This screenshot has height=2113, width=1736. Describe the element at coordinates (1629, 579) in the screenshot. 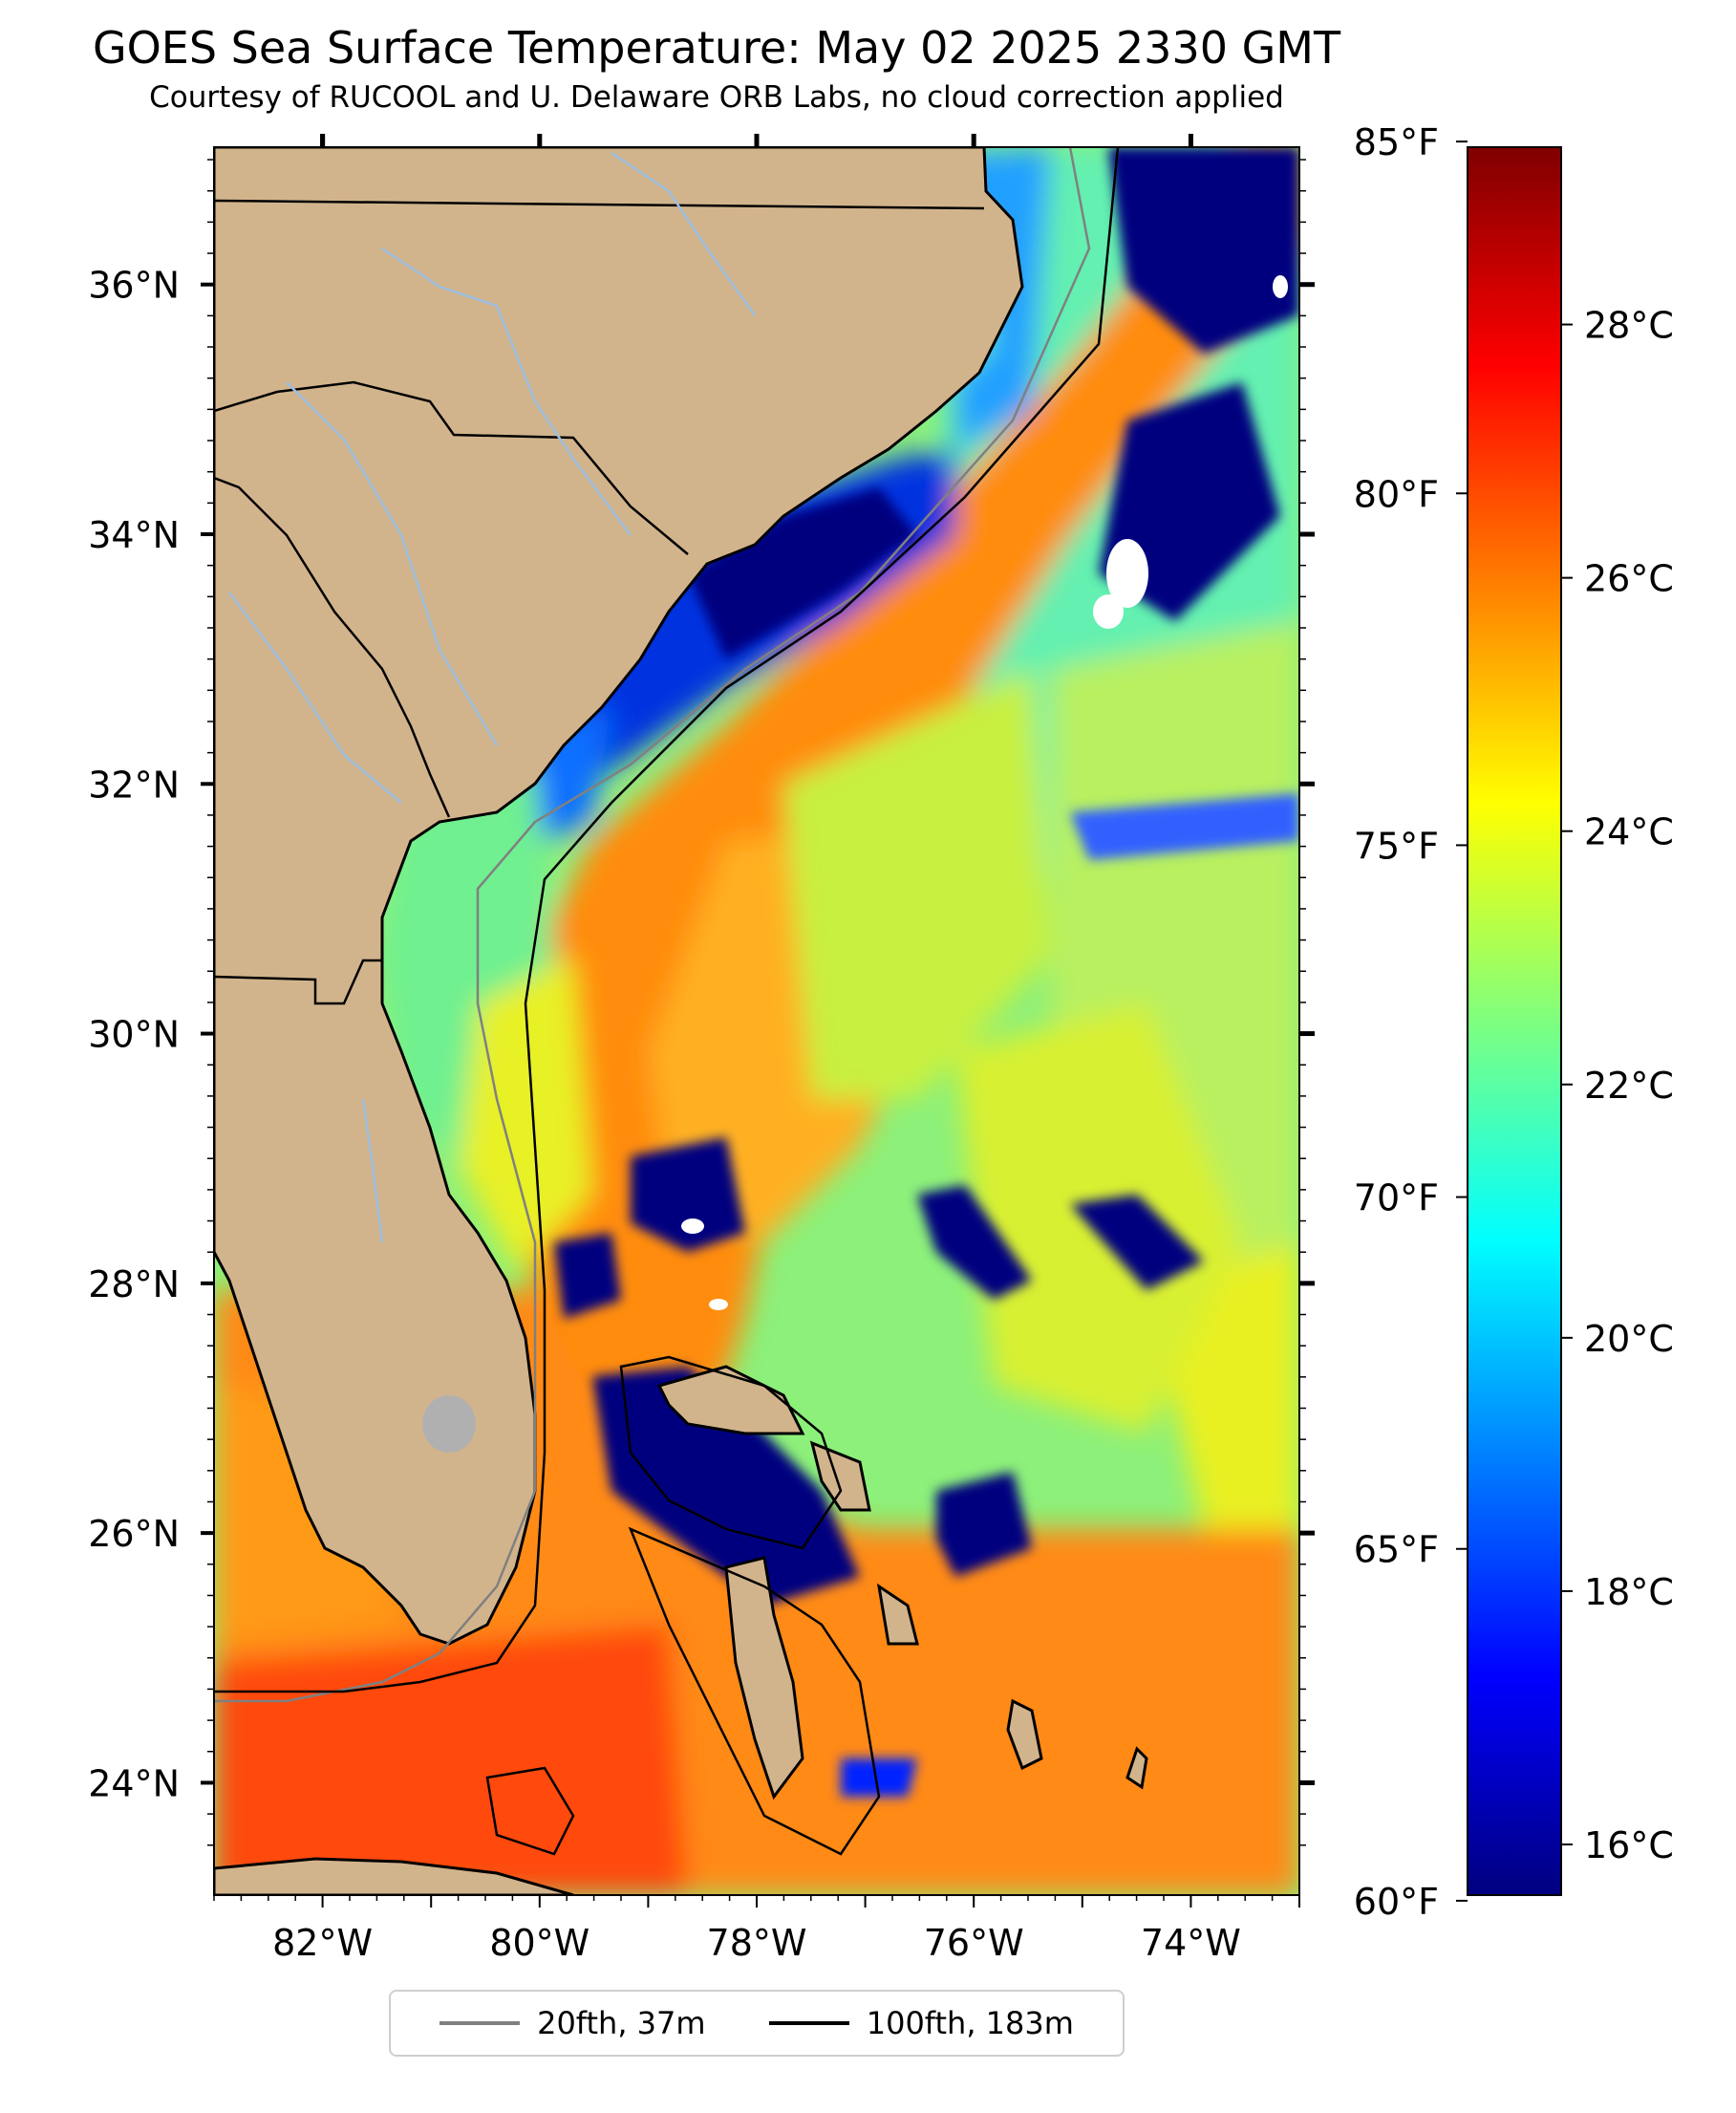

I see `celsius-tick-label: 26°C` at that location.